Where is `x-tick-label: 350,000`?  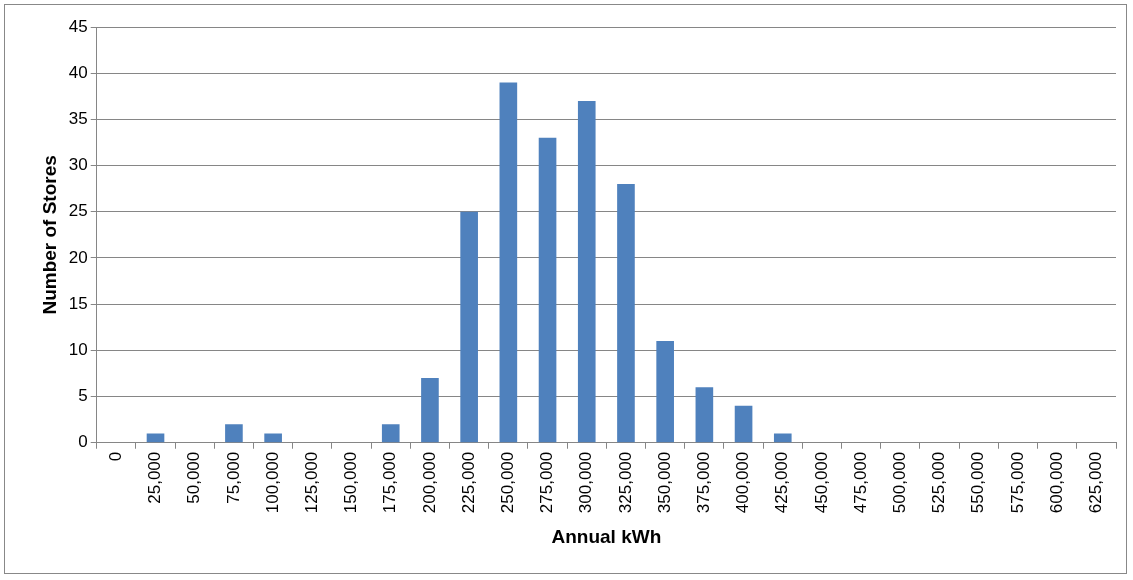 x-tick-label: 350,000 is located at coordinates (664, 482).